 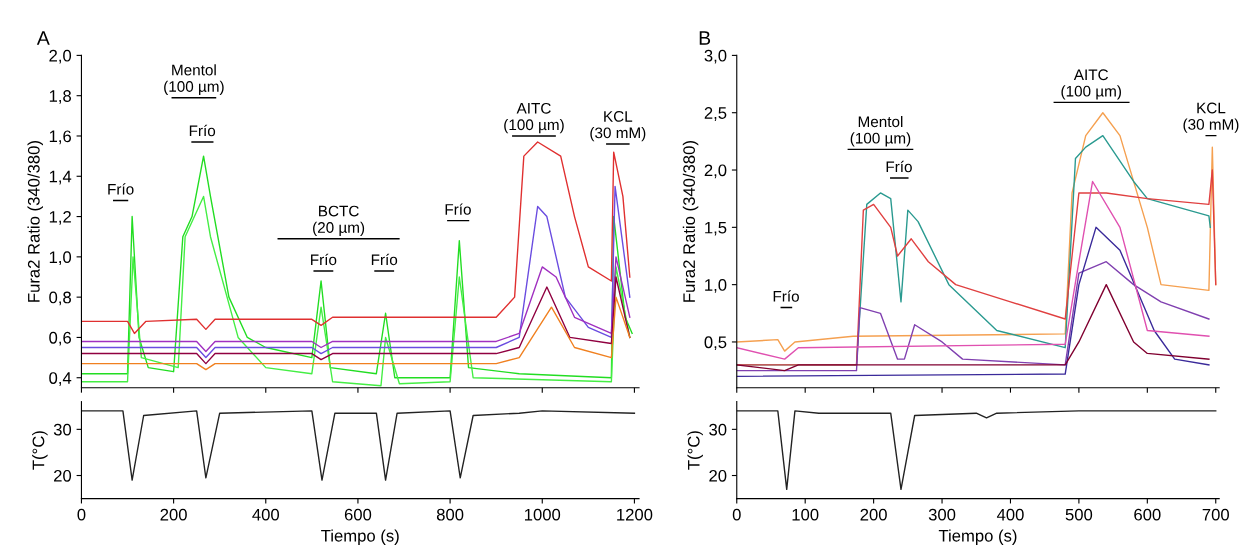 I want to click on y-tick-label: 1,5, so click(x=716, y=228).